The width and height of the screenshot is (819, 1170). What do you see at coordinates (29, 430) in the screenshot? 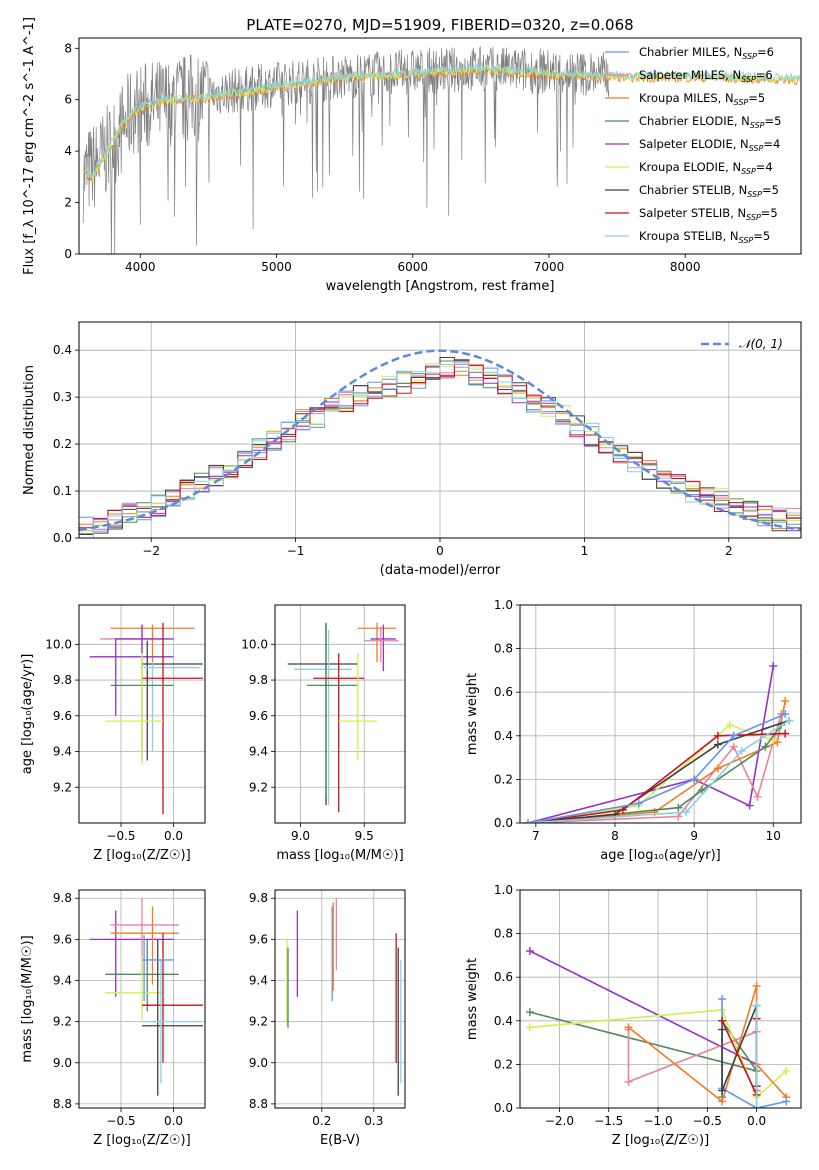
I see `y-axis-label: Normed distribution` at bounding box center [29, 430].